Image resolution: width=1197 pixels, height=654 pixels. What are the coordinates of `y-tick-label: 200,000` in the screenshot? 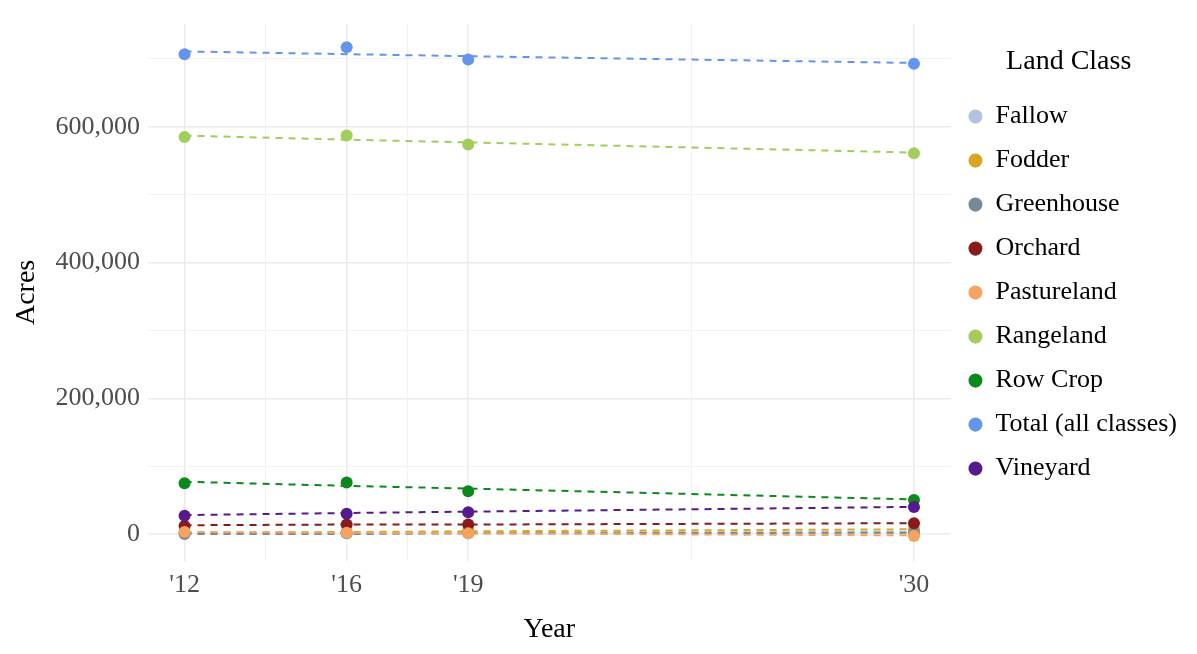 It's located at (98, 397).